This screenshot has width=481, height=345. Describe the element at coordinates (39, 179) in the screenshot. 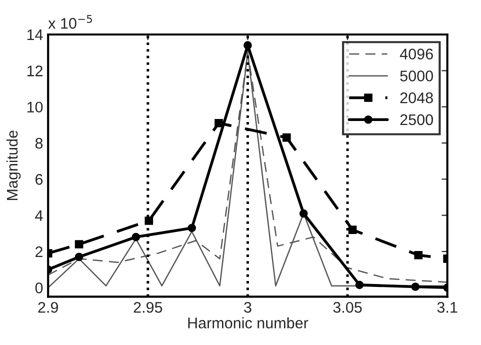

I see `y-tick-label: 6` at that location.